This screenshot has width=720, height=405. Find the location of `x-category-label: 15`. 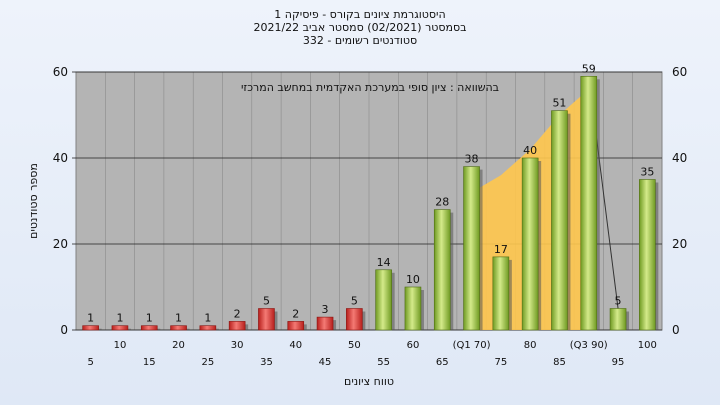

x-category-label: 15 is located at coordinates (149, 362).